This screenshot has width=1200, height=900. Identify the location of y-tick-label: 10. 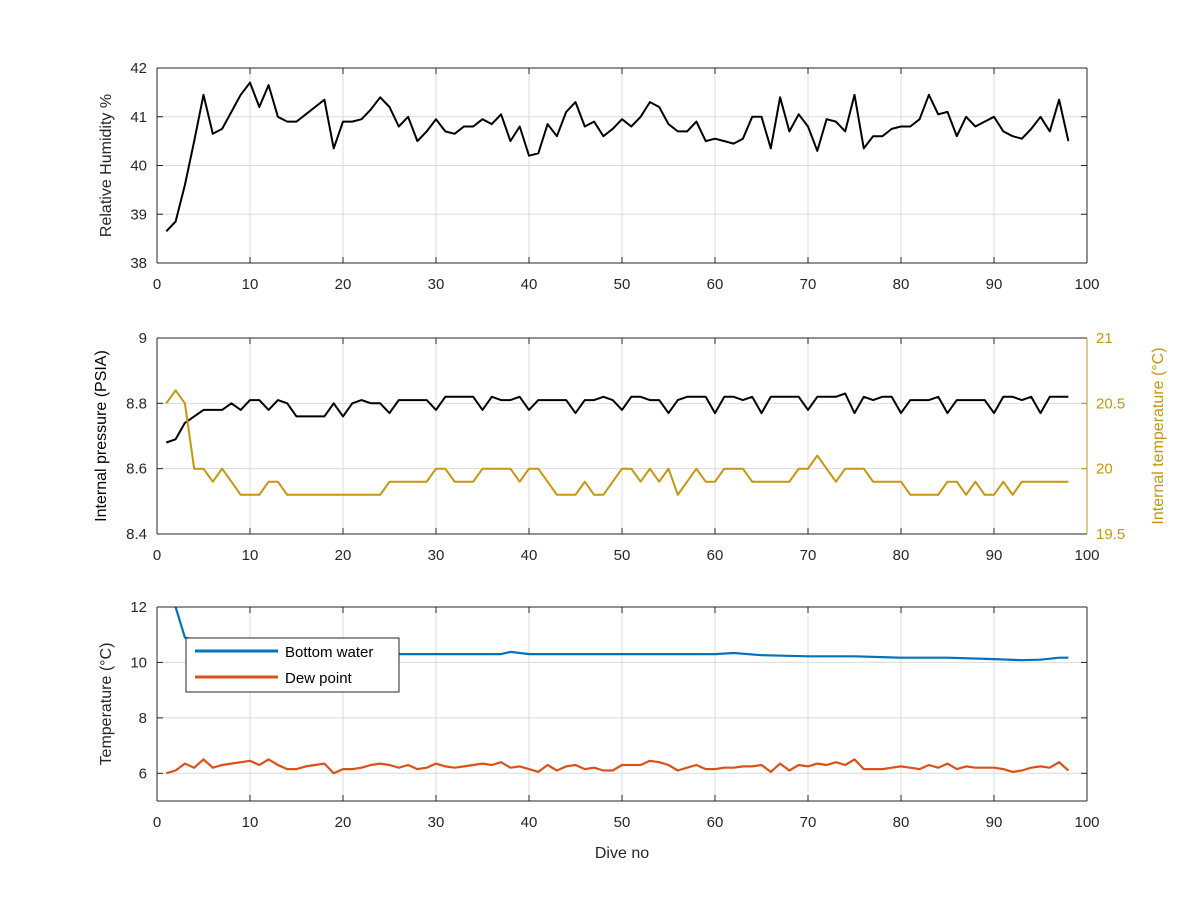
(138, 662).